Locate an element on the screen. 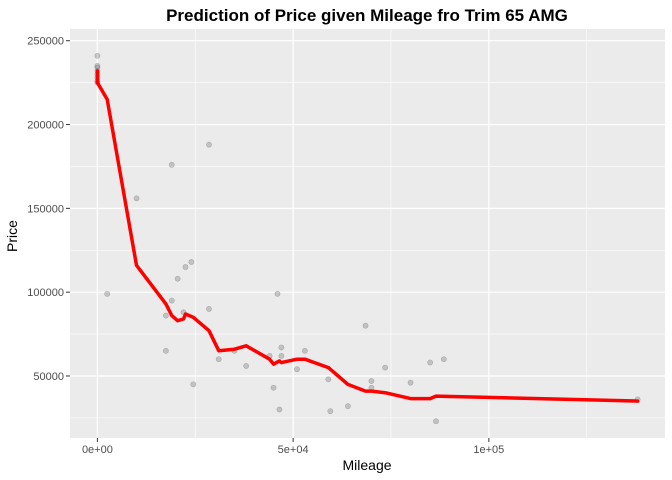 Image resolution: width=672 pixels, height=480 pixels. y-tick-label: 50000 is located at coordinates (48, 377).